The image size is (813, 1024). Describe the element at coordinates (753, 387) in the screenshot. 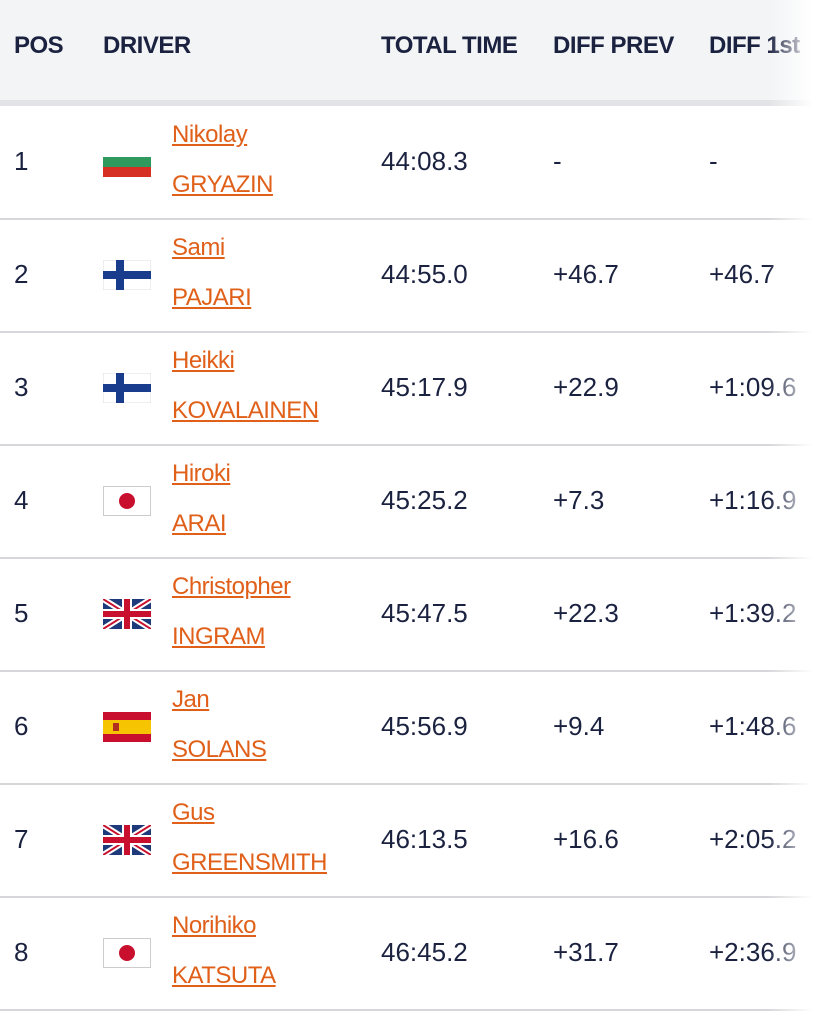

I see `diff-first: +1:09.6` at that location.